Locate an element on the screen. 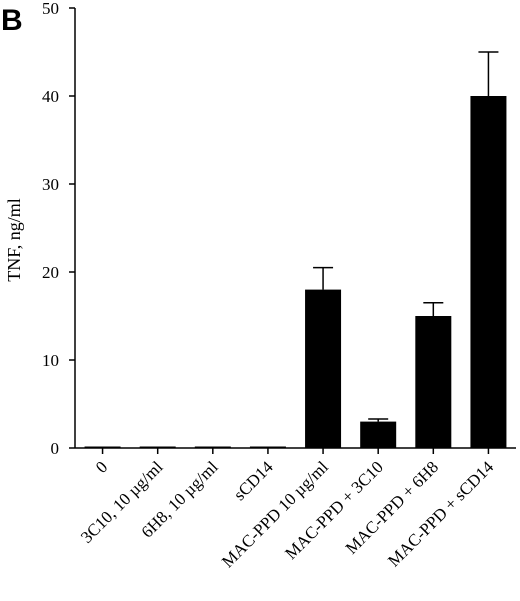 The height and width of the screenshot is (601, 520). x-category-label: MAC-PPD + sCD14 is located at coordinates (440, 513).